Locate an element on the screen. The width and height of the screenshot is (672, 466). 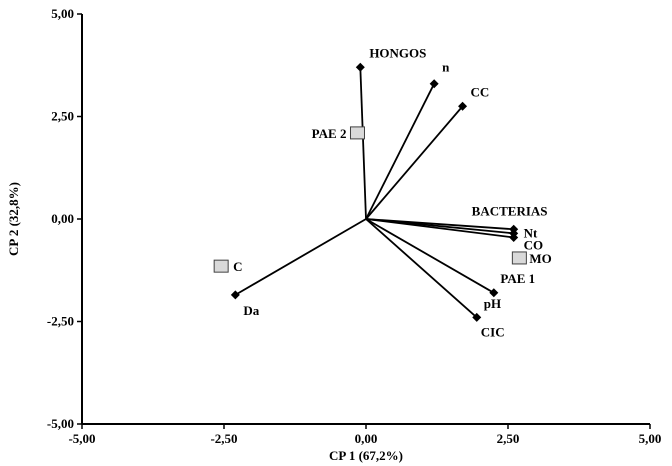
vector-line-cc is located at coordinates (414, 162).